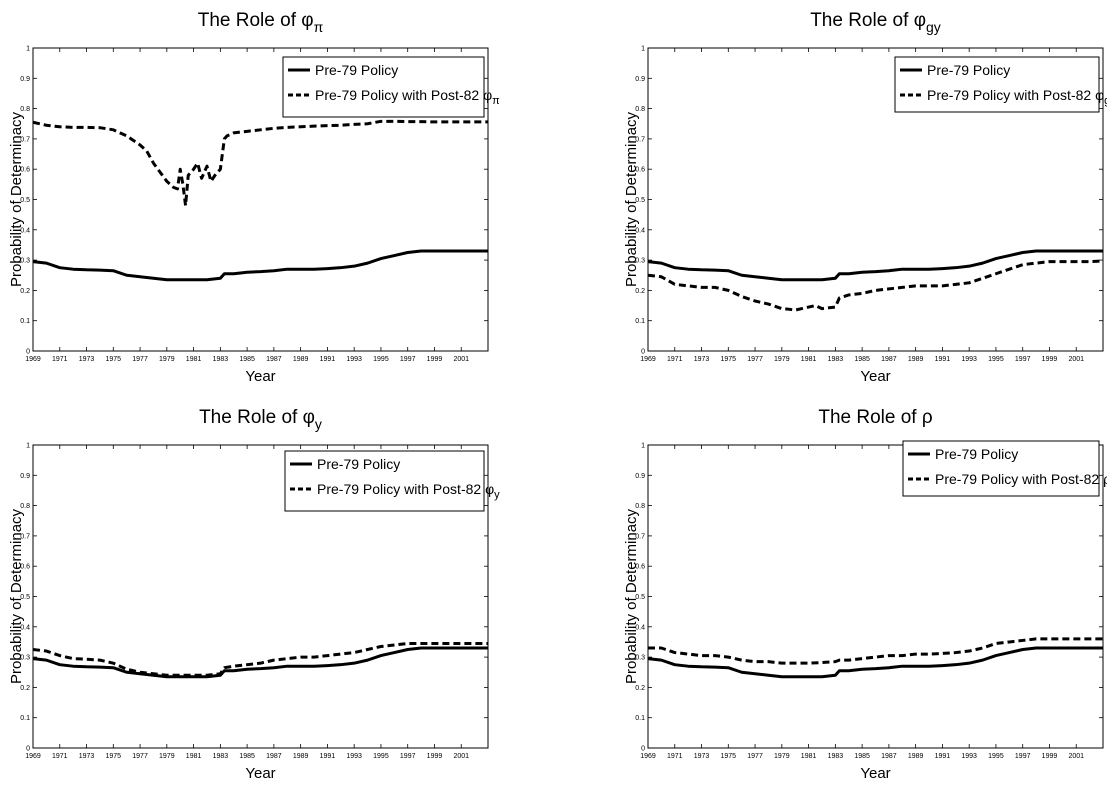  What do you see at coordinates (875, 22) in the screenshot?
I see `chart-title: The Role of φgy` at bounding box center [875, 22].